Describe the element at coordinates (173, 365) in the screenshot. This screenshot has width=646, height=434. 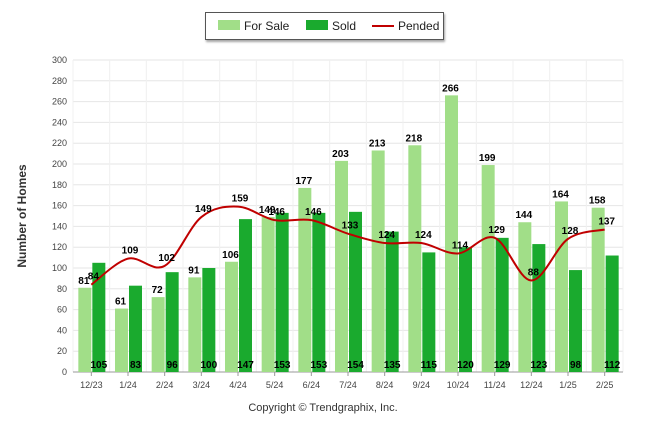
I see `data-label-sold: 96` at that location.